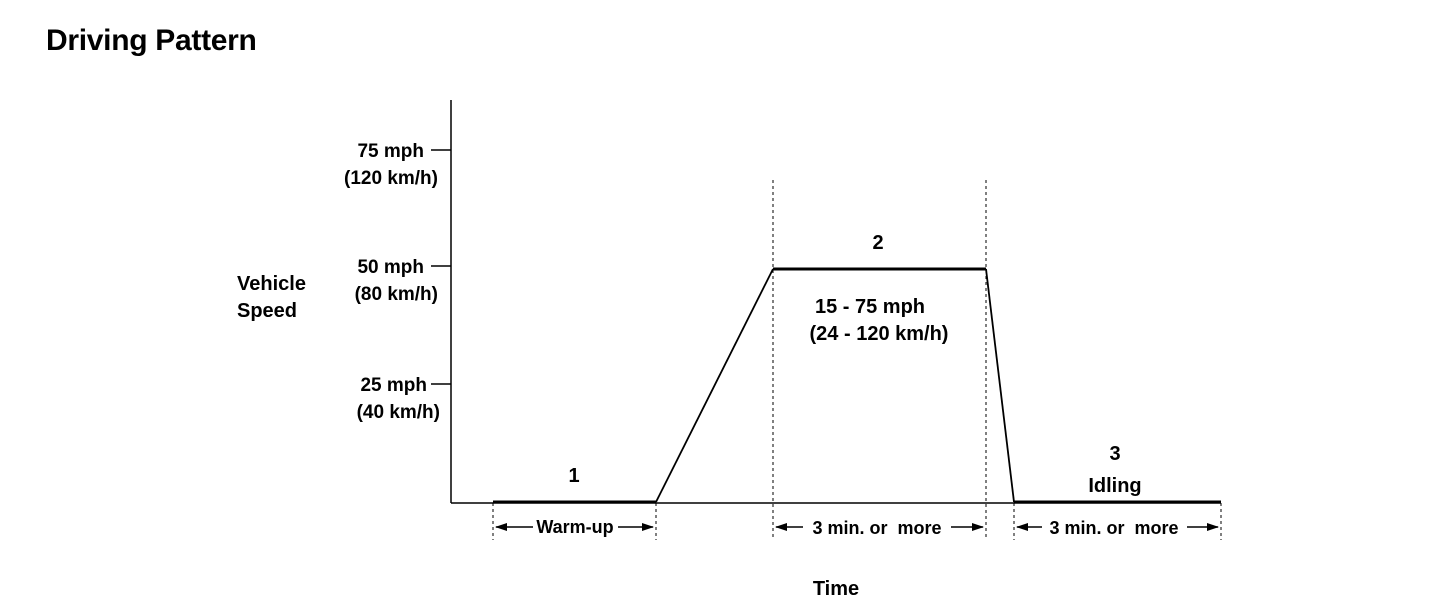  I want to click on y-tick-label-50: 50 mph, so click(390, 267).